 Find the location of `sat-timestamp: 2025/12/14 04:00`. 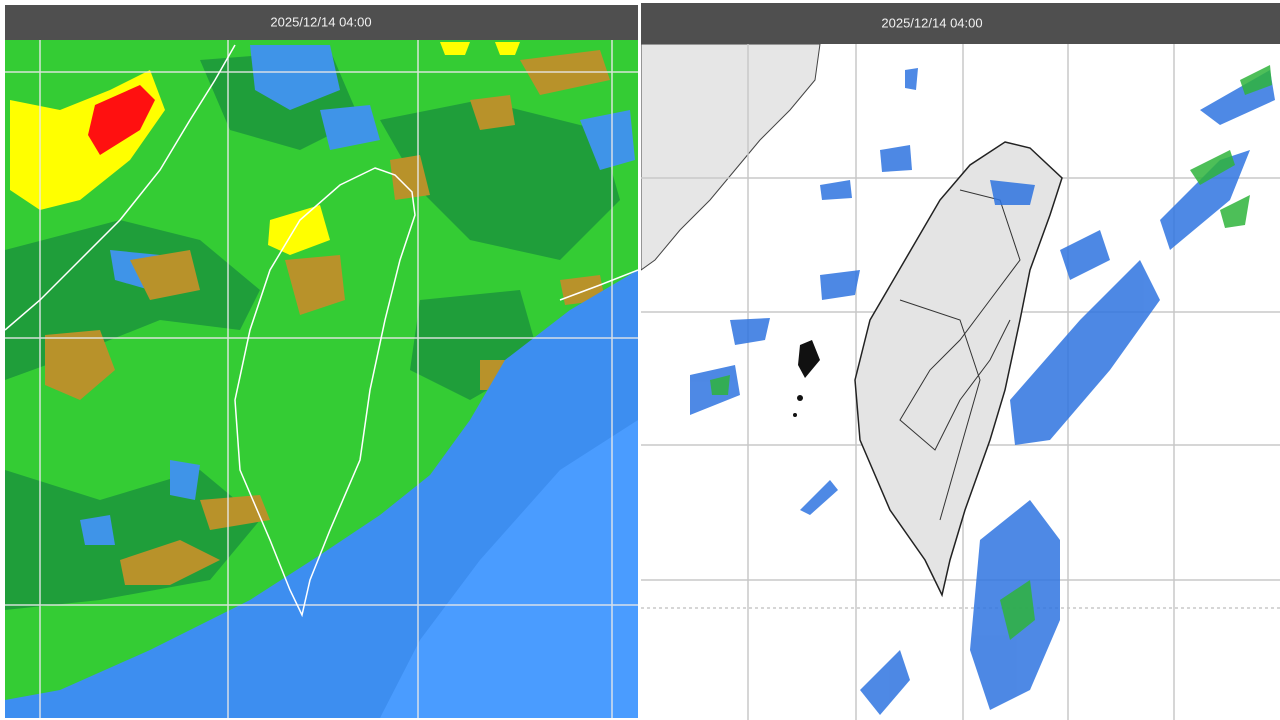

sat-timestamp: 2025/12/14 04:00 is located at coordinates (320, 21).